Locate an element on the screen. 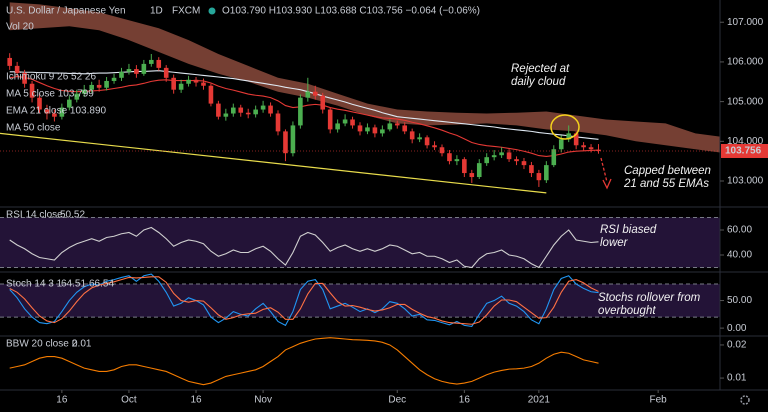 The width and height of the screenshot is (768, 412). legend-entry: EMA 21 close 103.890 is located at coordinates (56, 111).